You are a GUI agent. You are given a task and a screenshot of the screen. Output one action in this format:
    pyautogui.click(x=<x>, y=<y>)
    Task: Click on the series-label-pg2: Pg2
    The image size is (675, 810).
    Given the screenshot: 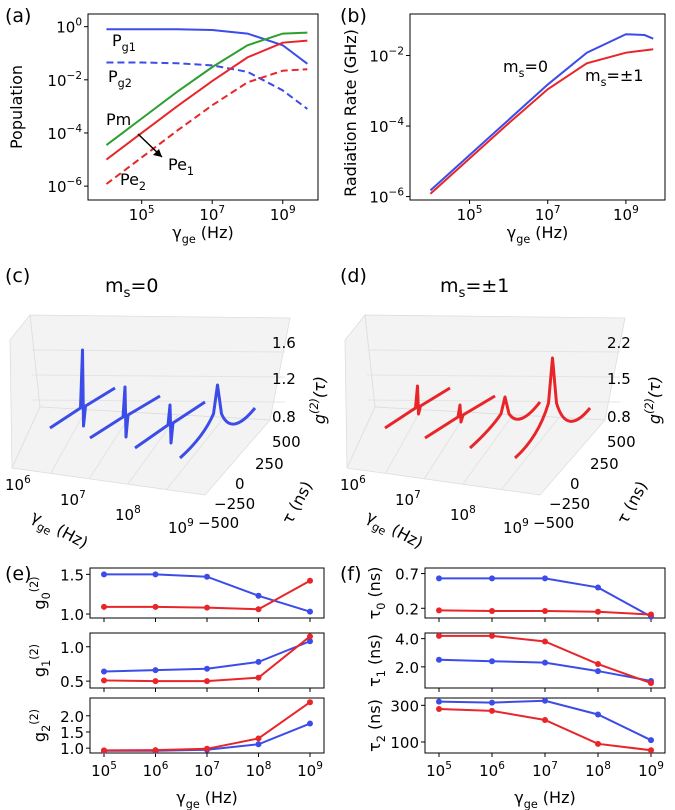 What is the action you would take?
    pyautogui.click(x=120, y=78)
    